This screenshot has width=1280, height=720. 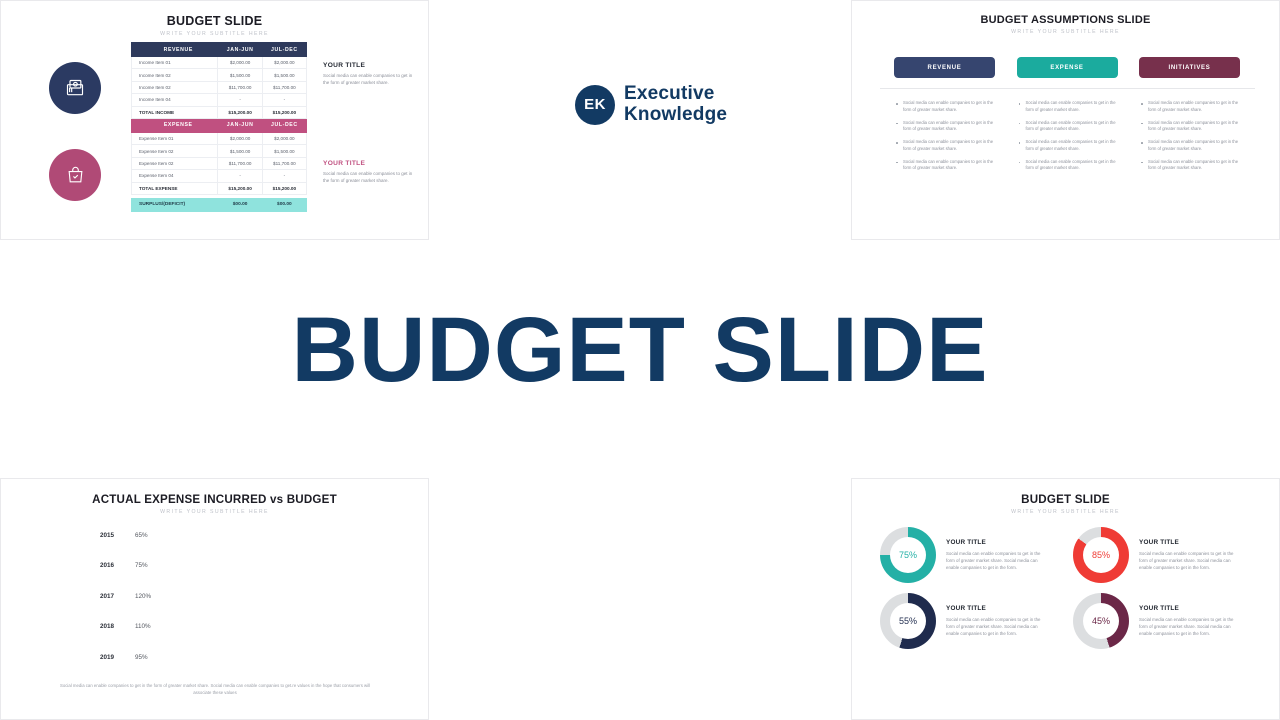 I want to click on brand-name-line2: Knowledge, so click(x=676, y=114).